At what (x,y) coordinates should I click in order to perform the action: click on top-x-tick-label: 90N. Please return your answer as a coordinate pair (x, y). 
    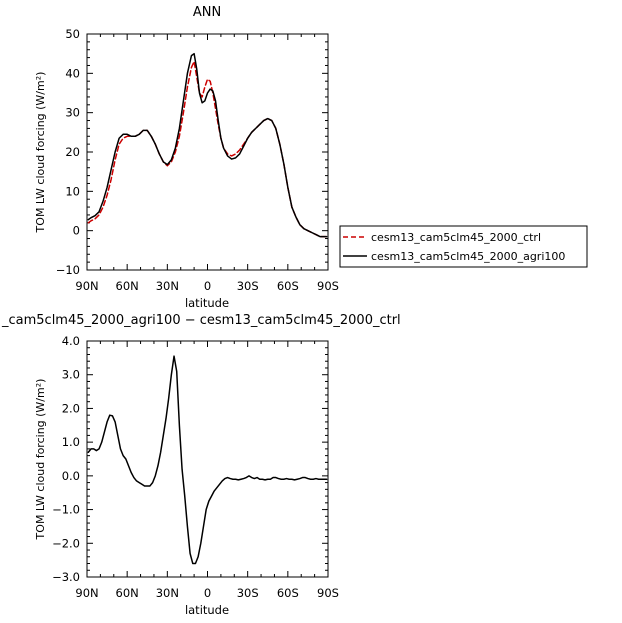
    Looking at the image, I should click on (86, 286).